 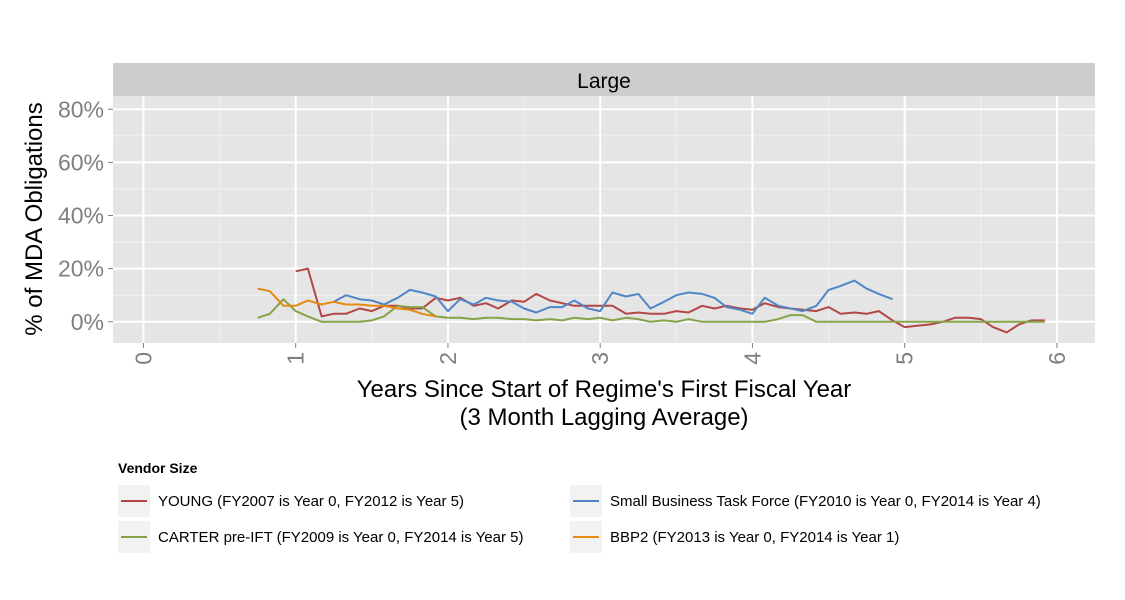 What do you see at coordinates (81, 162) in the screenshot?
I see `y-tick-label: 60%` at bounding box center [81, 162].